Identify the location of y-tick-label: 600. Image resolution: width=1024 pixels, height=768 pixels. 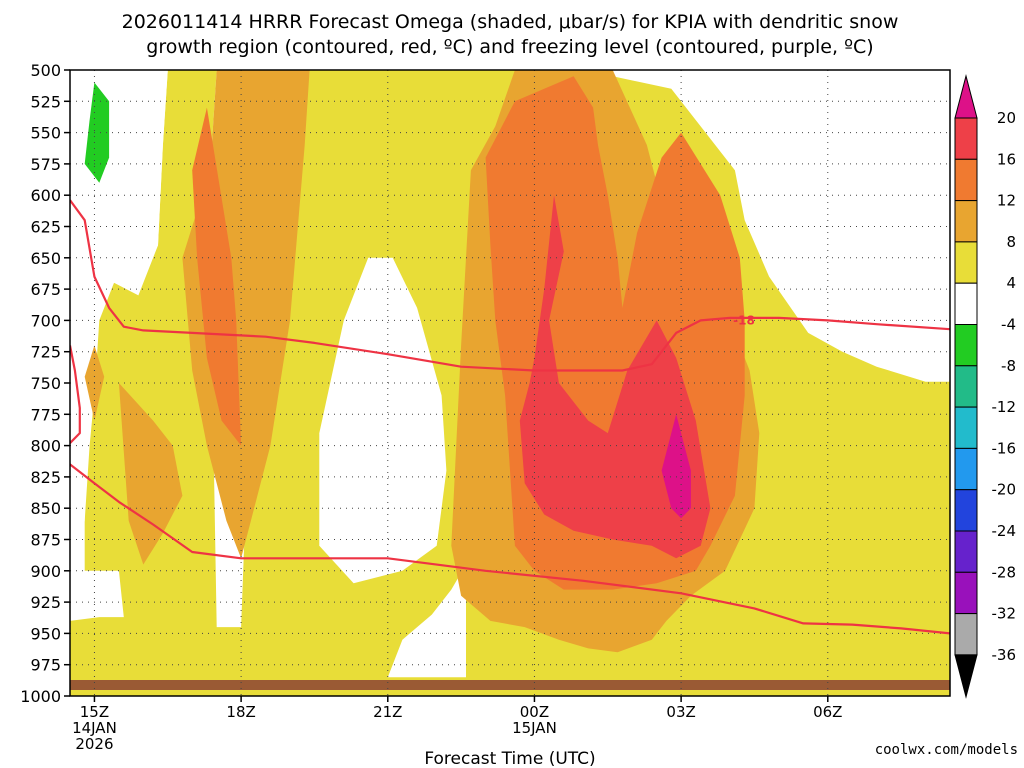
(45, 195).